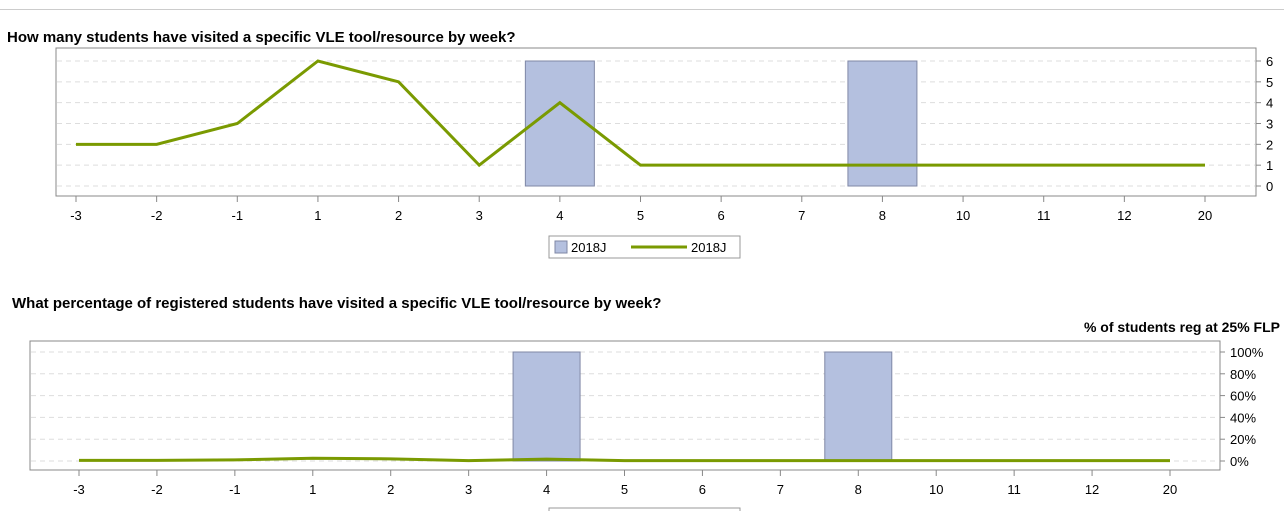  I want to click on chart1-x-tick-label: 20, so click(1205, 215).